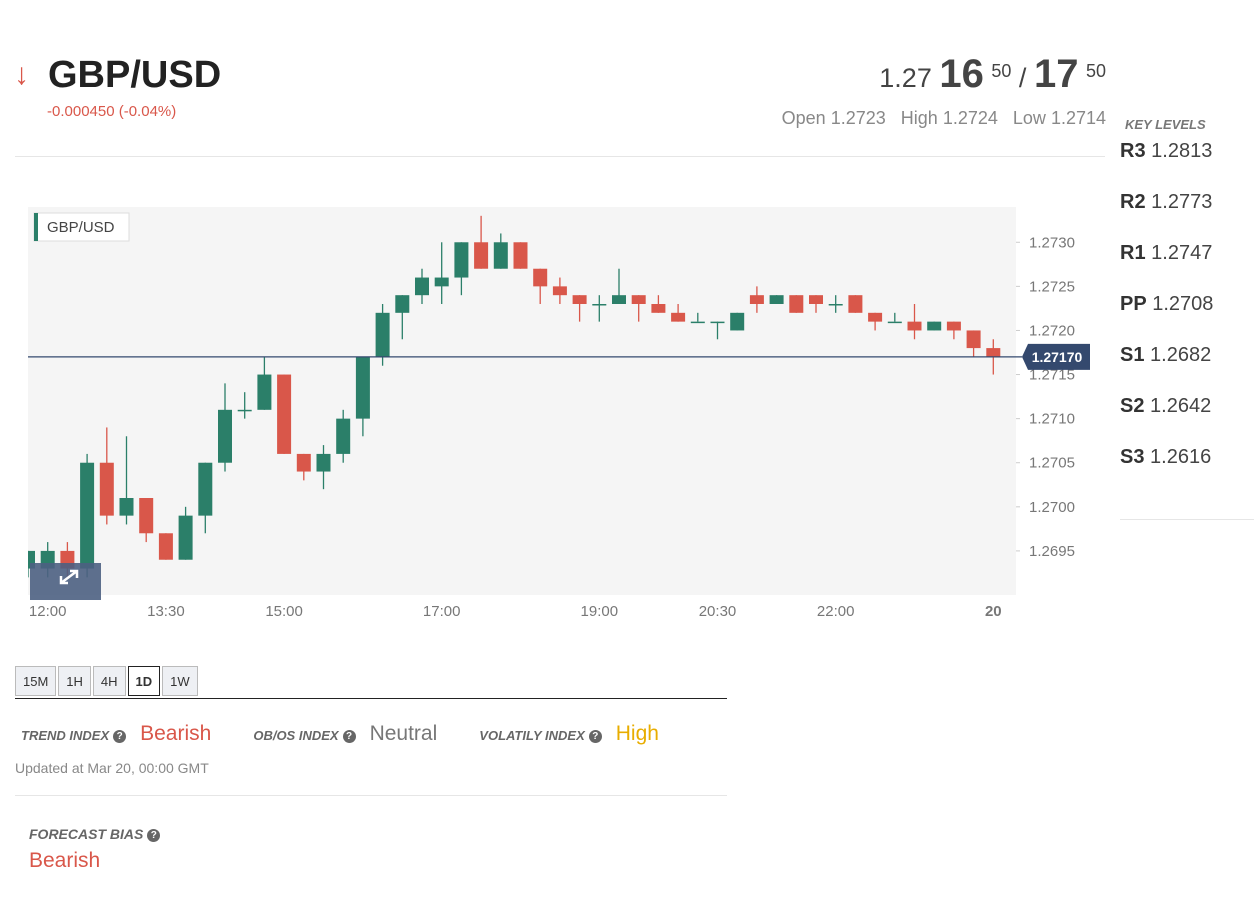 The width and height of the screenshot is (1258, 907). I want to click on ohl: Open 1.2723 High 1.2724 Low 1.2714, so click(944, 118).